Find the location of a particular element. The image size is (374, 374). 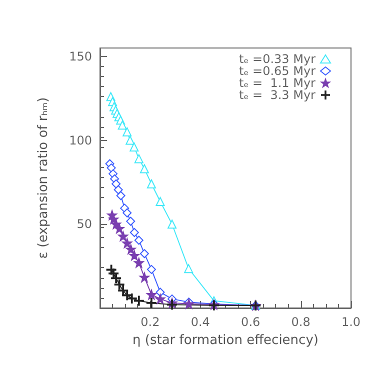

x-tick-label: 0.6 is located at coordinates (250, 322).